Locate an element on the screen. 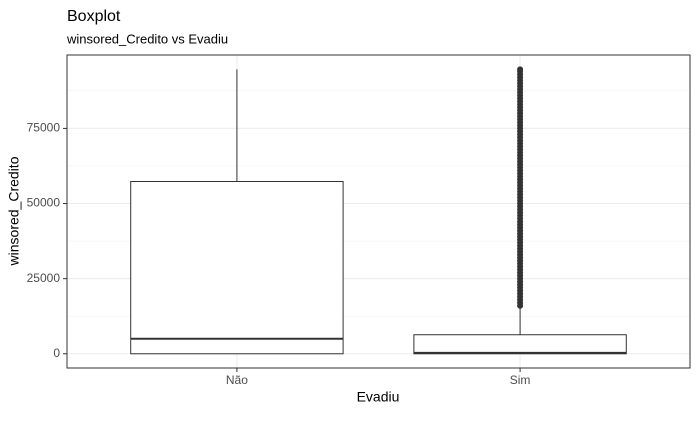  x-tick-label: Sim is located at coordinates (520, 380).